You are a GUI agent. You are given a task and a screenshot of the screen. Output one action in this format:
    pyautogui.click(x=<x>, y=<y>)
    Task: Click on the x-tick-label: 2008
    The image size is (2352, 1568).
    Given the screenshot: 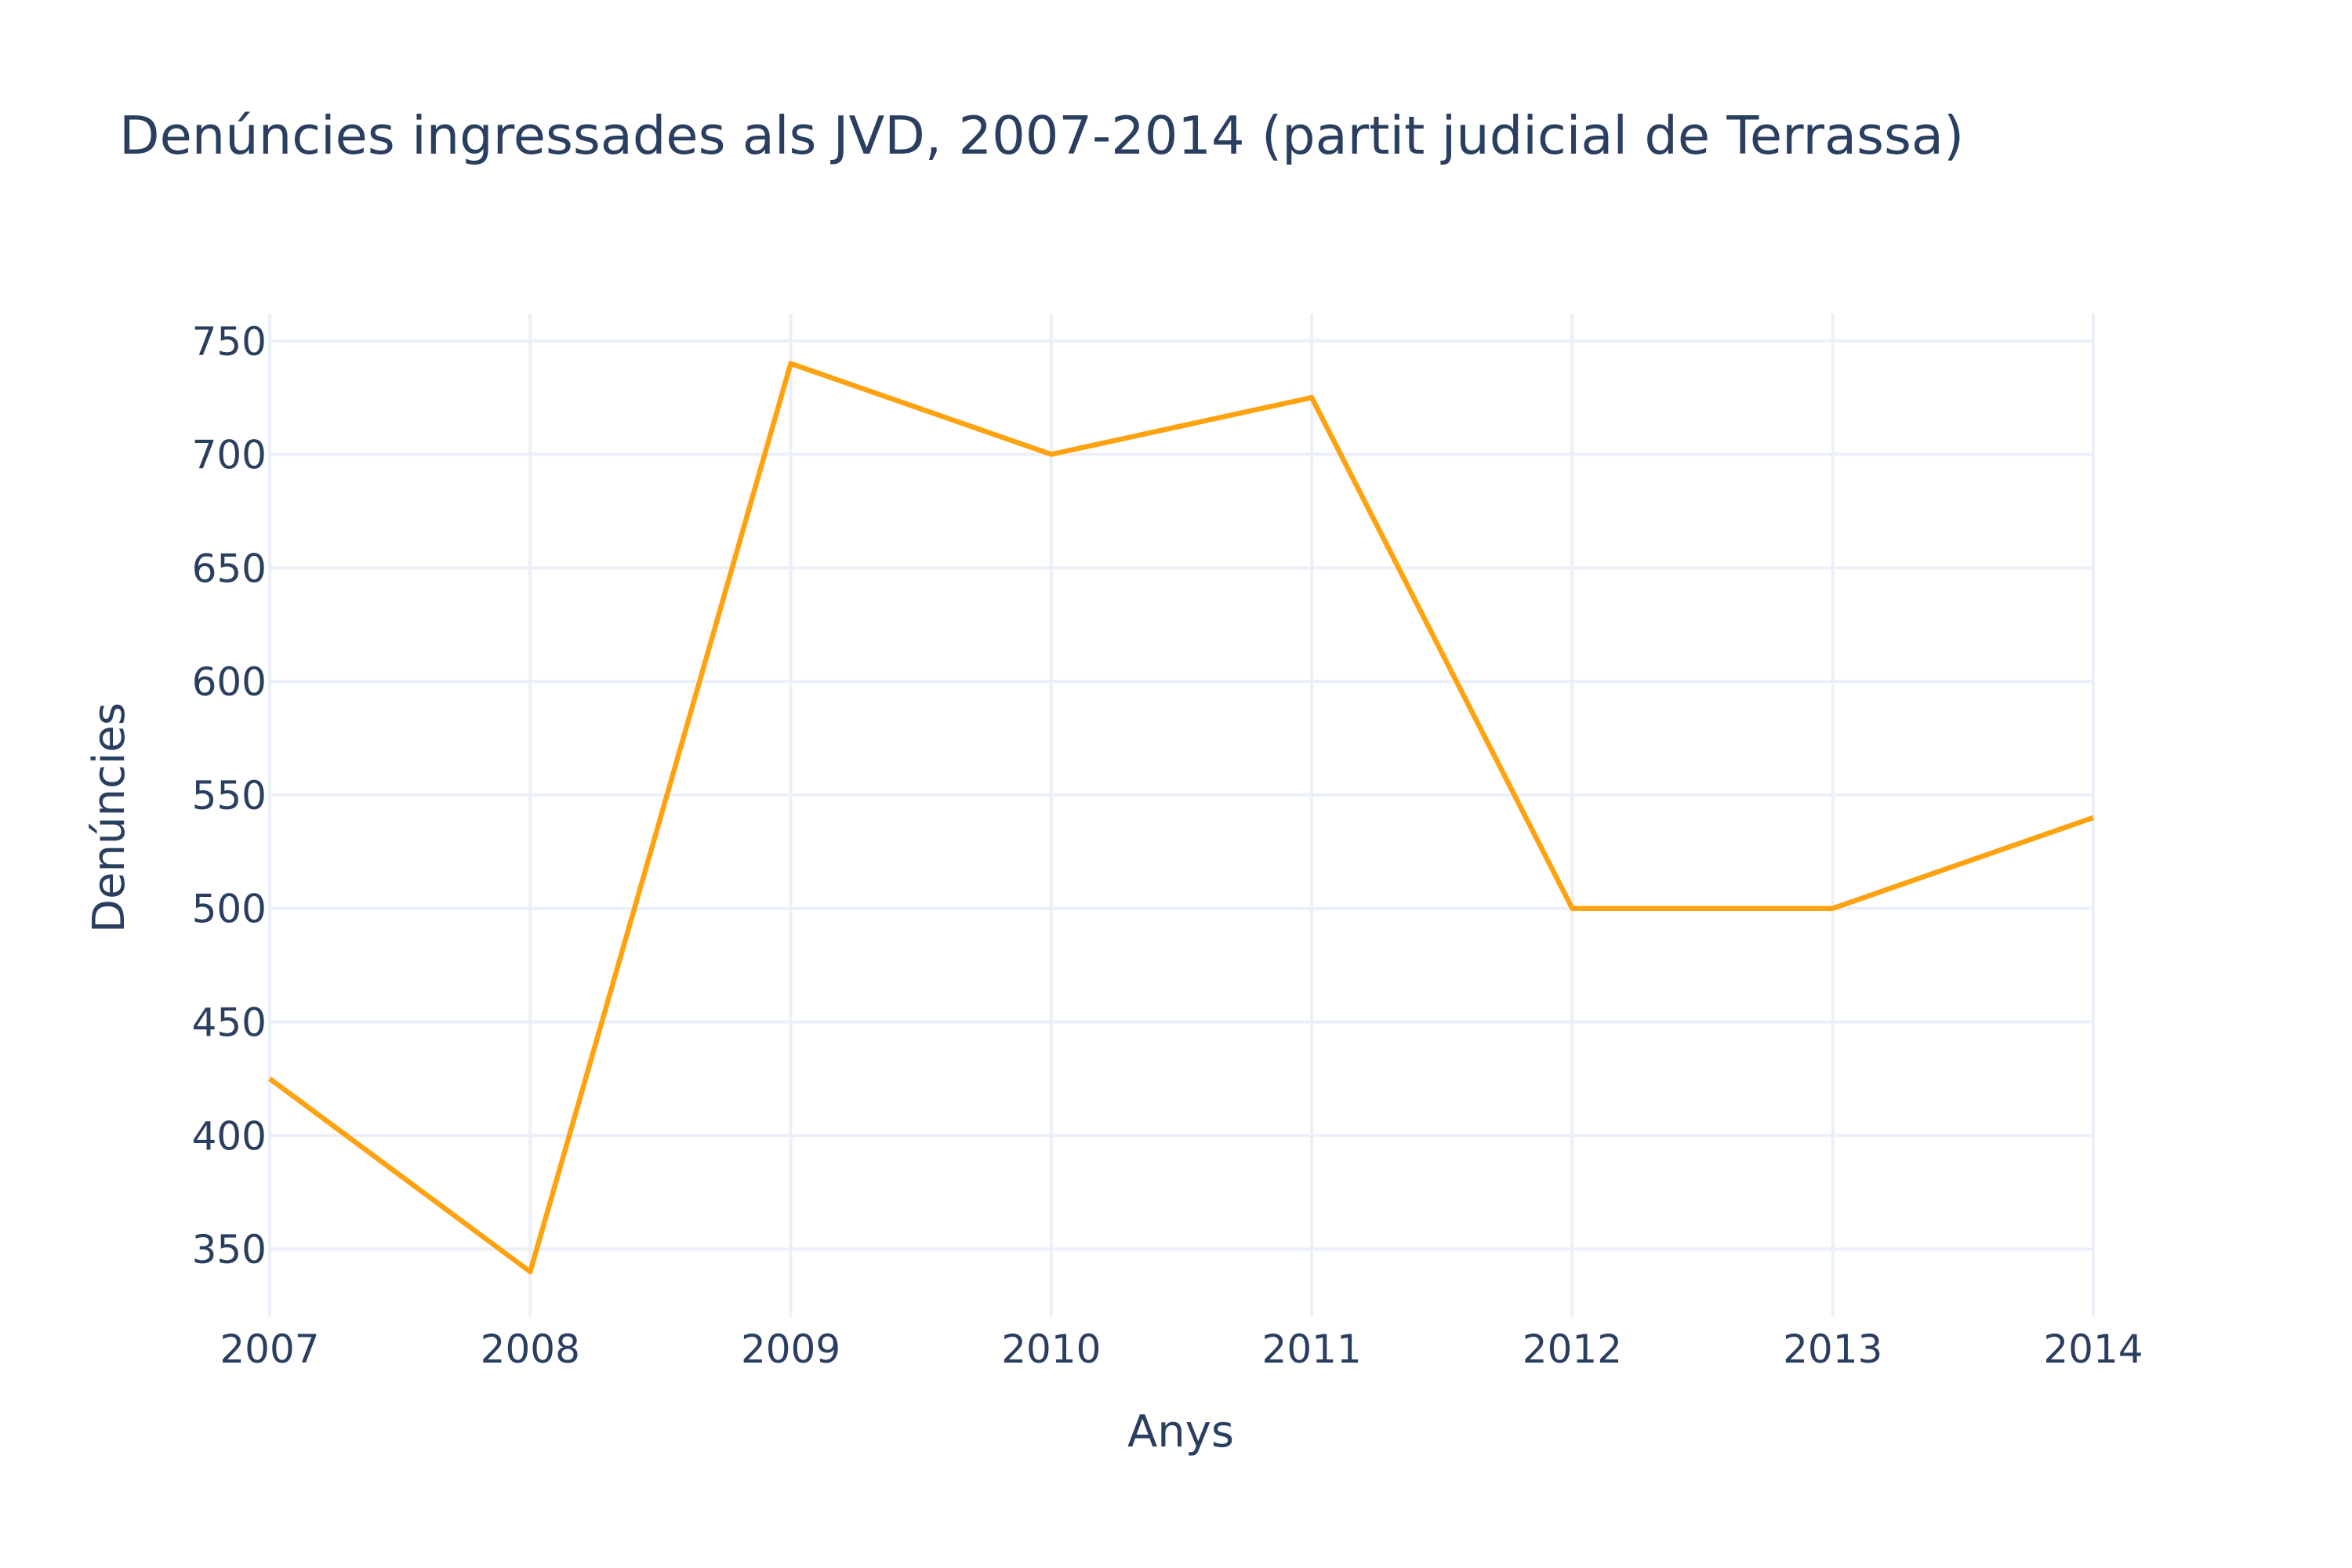 What is the action you would take?
    pyautogui.click(x=530, y=1349)
    